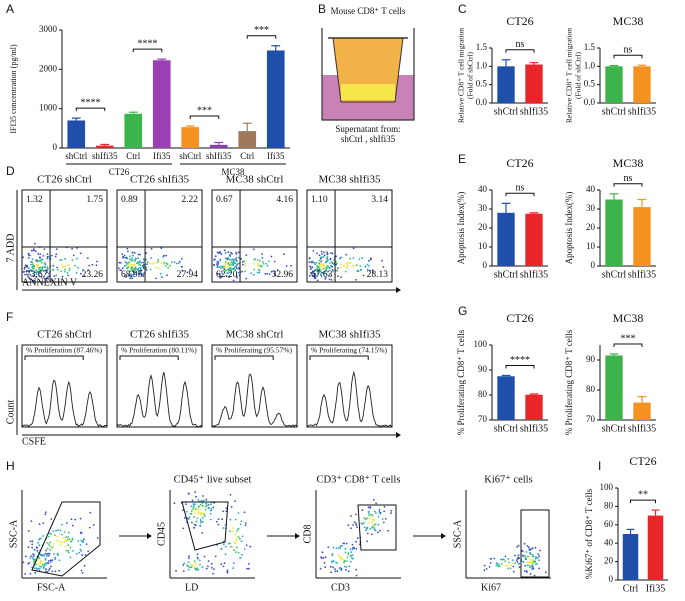 This screenshot has width=685, height=601. Describe the element at coordinates (64, 180) in the screenshot. I see `plot-title: CT26 shCtrl` at that location.